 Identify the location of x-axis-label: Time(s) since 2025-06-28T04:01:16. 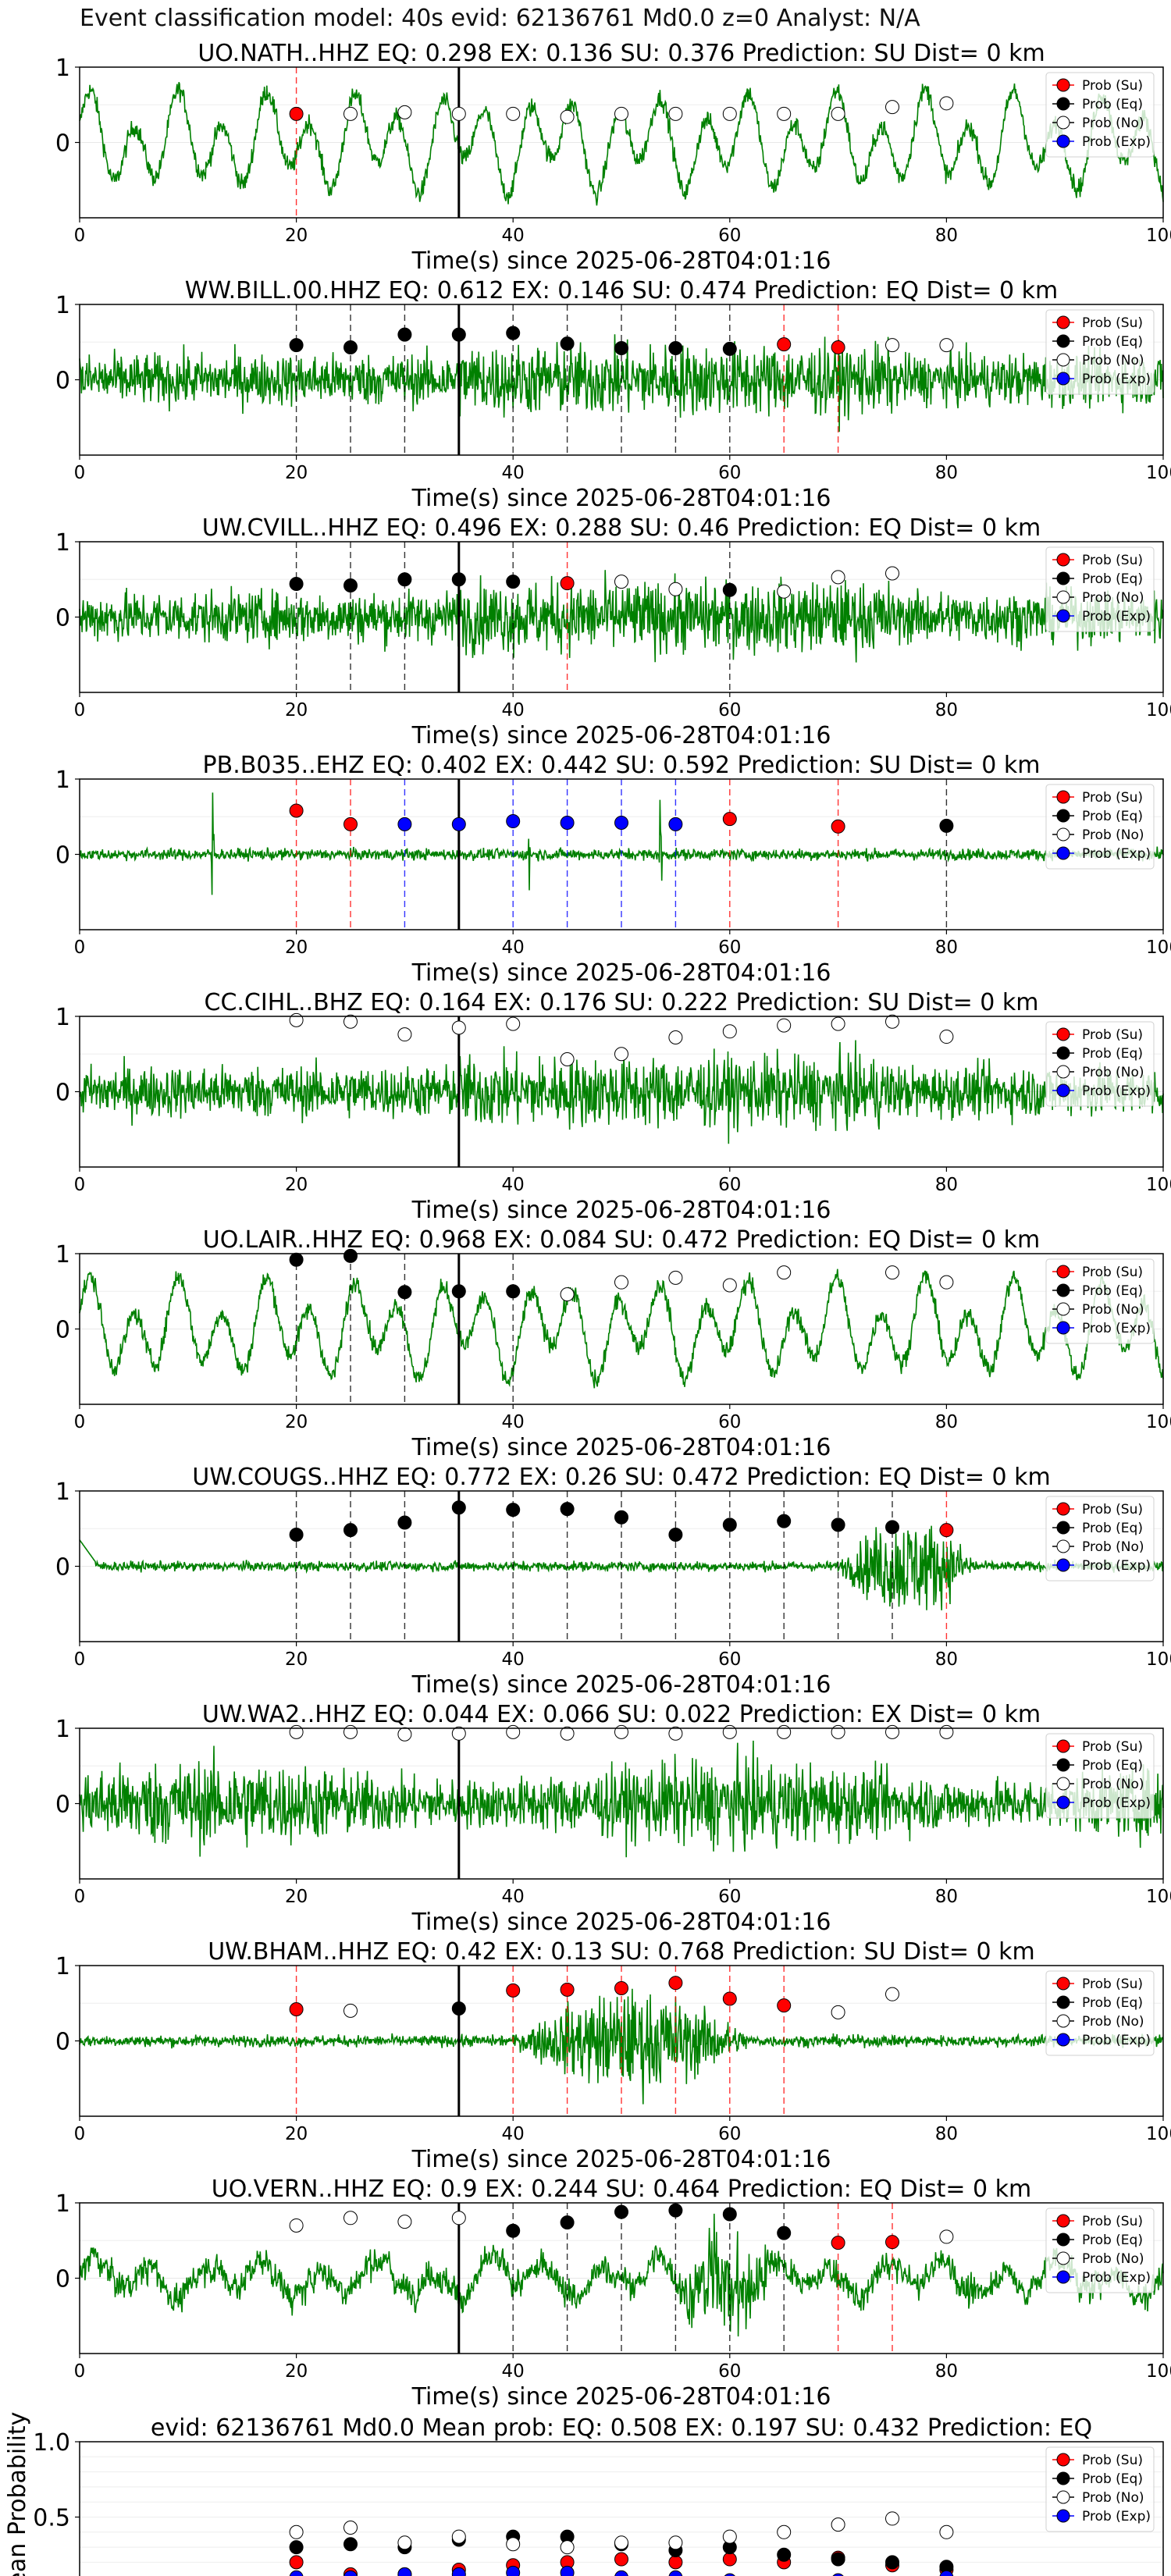
(621, 973).